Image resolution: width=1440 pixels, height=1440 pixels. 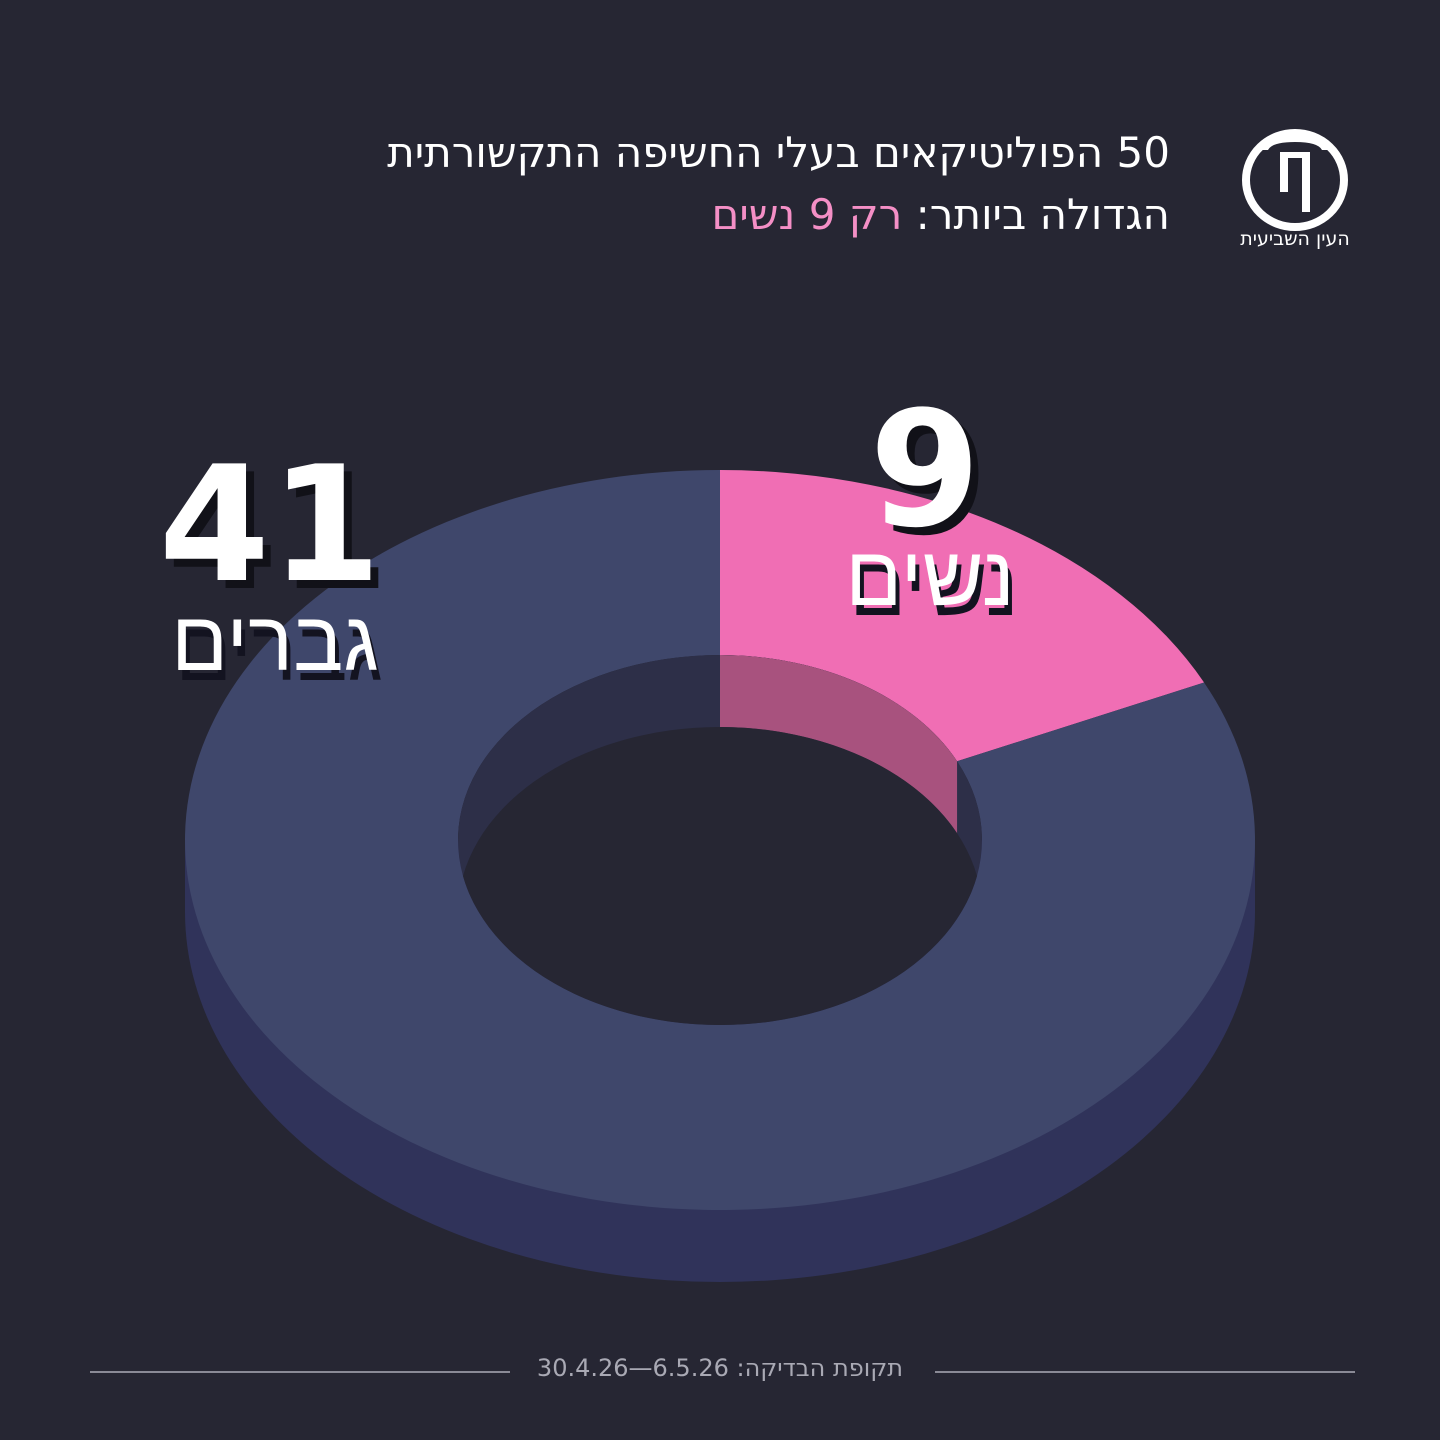 What do you see at coordinates (275, 641) in the screenshot?
I see `category-label: גברים` at bounding box center [275, 641].